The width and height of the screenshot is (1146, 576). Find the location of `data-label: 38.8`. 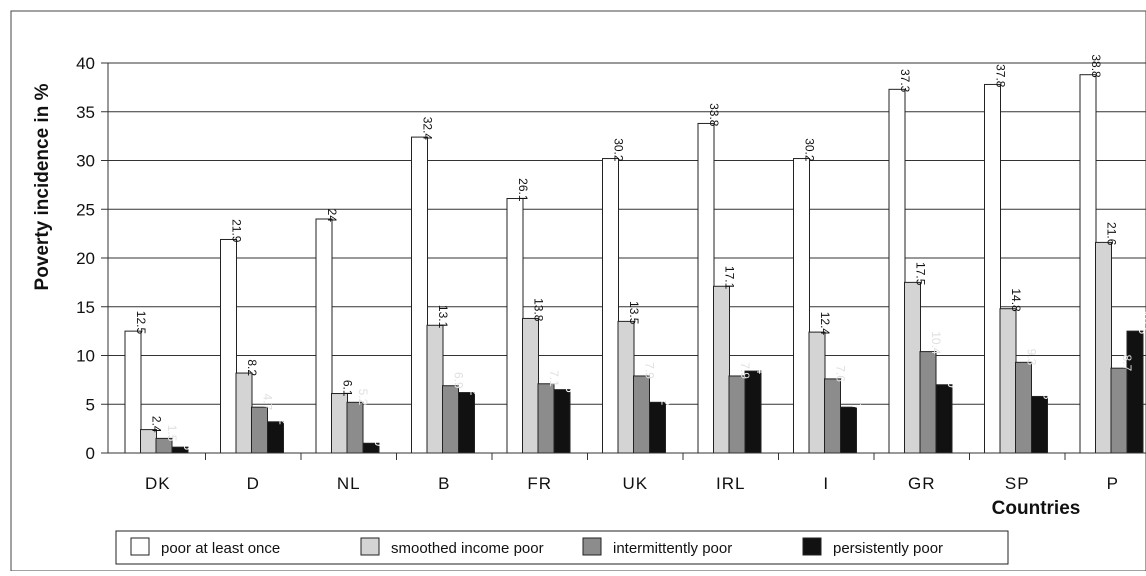

data-label: 38.8 is located at coordinates (1096, 66).